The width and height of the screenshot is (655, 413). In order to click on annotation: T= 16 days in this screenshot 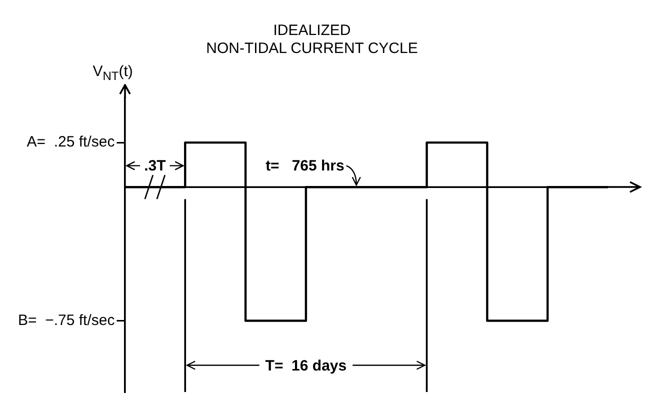, I will do `click(306, 365)`.